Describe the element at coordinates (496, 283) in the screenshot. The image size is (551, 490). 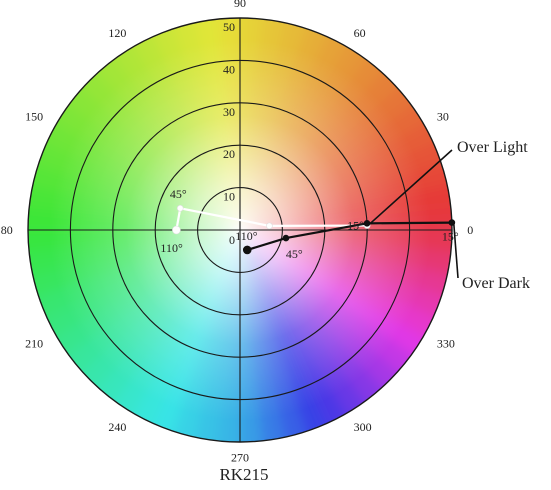
I see `annotation-over-dark: Over Dark` at that location.